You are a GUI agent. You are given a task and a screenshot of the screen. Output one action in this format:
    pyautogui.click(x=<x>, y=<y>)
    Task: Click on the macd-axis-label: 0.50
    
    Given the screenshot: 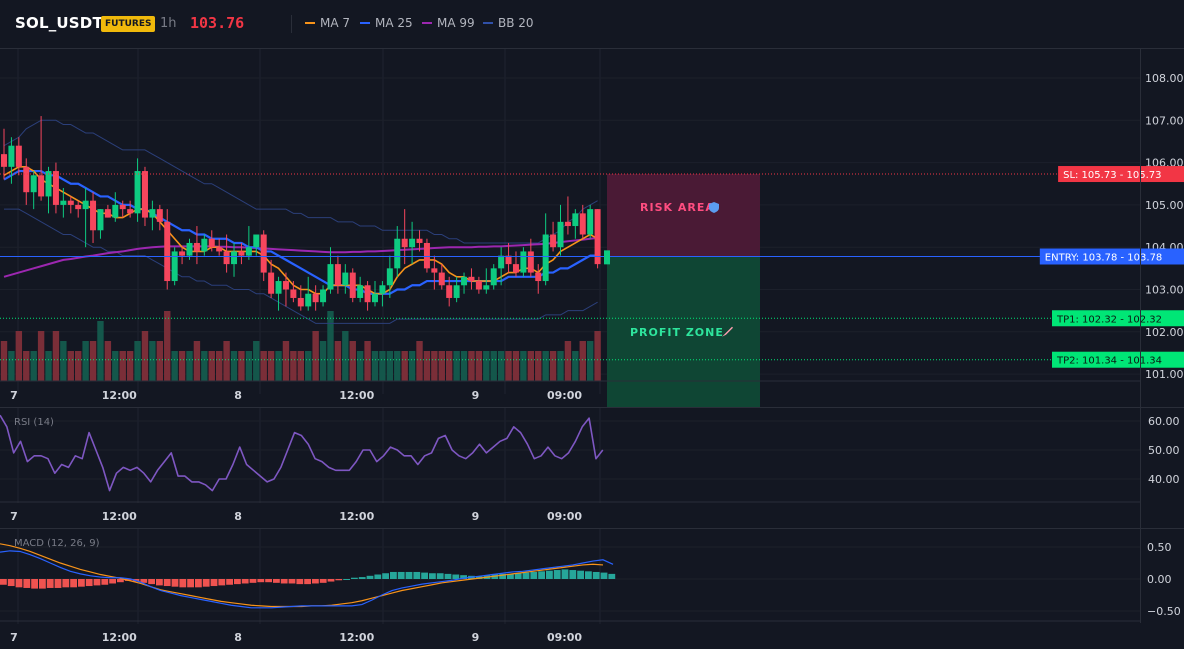 What is the action you would take?
    pyautogui.click(x=1159, y=547)
    